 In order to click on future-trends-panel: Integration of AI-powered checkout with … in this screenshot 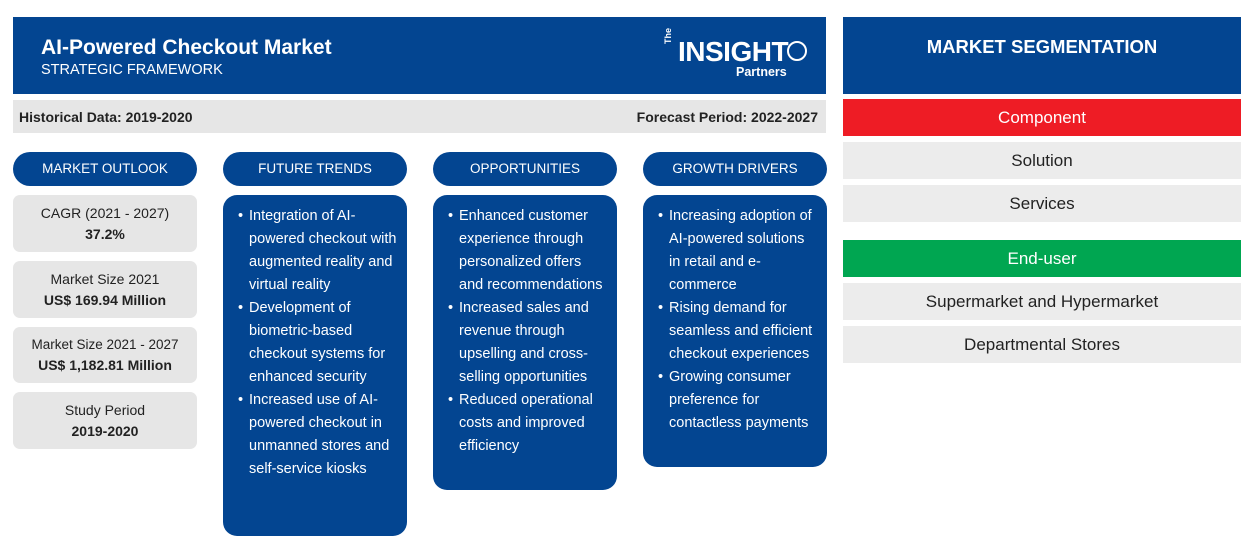, I will do `click(315, 365)`.